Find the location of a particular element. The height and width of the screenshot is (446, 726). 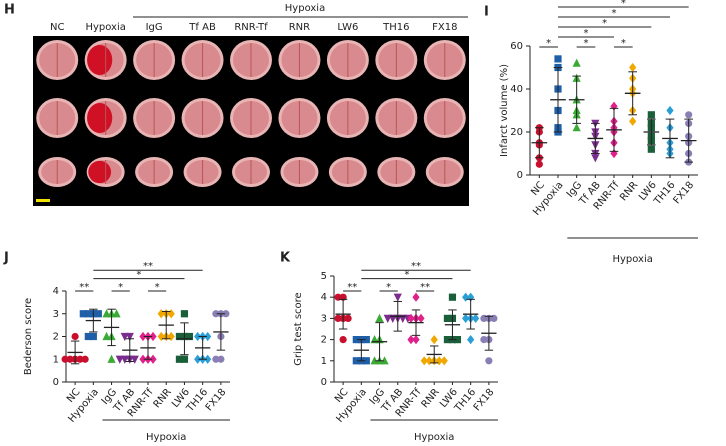

infarct is located at coordinates (100, 60).